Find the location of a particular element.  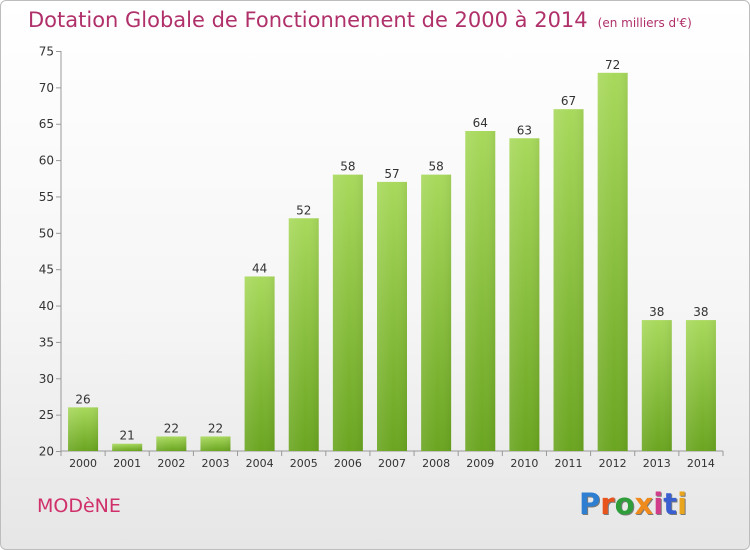

bar-value-label: 52 is located at coordinates (303, 210).